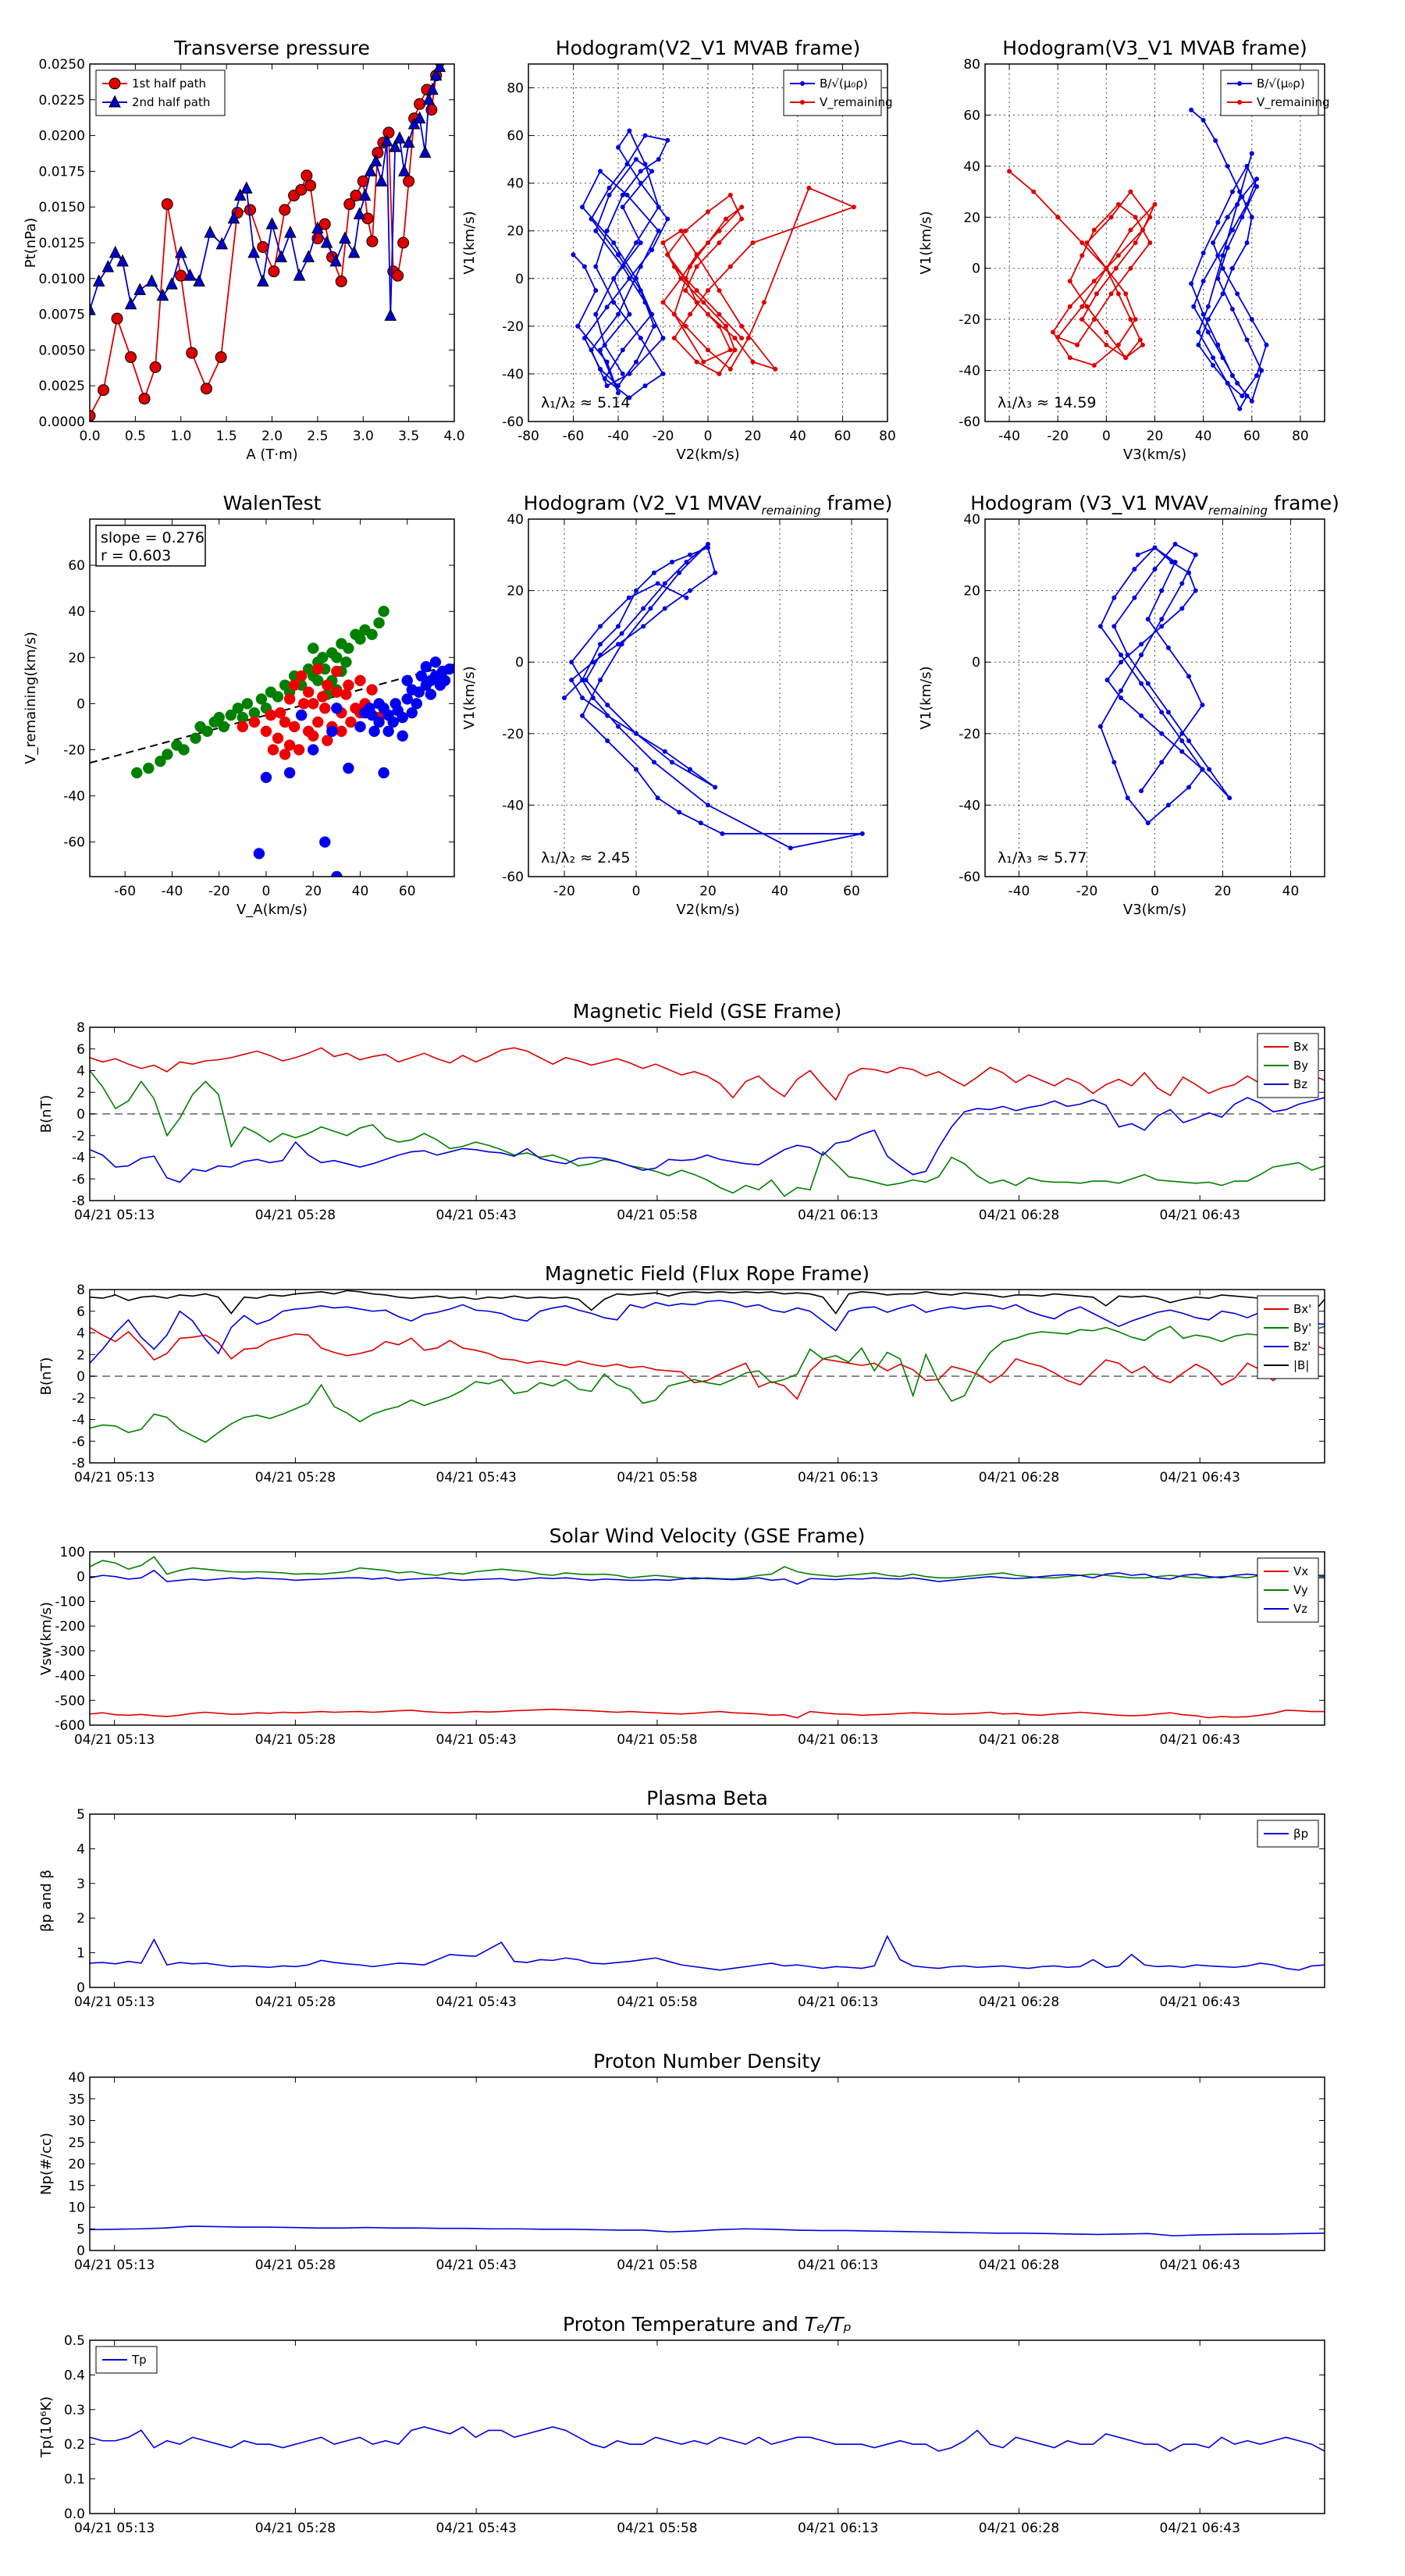  I want to click on x-tick-label: 04/21 05:43, so click(476, 2002).